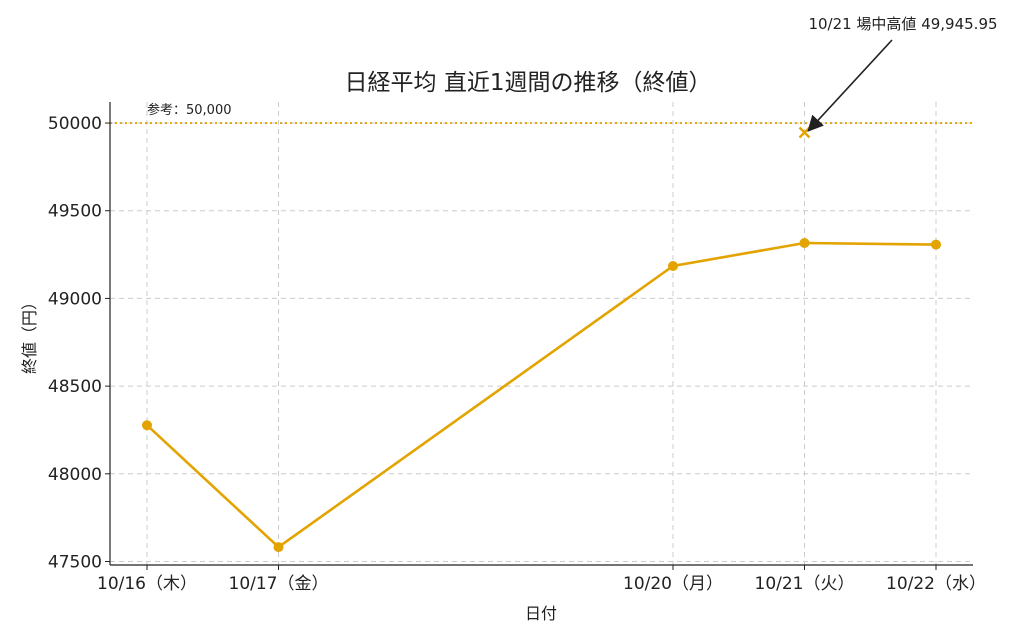 This screenshot has height=636, width=1024. I want to click on x-tick-label: 10/17（金）, so click(279, 584).